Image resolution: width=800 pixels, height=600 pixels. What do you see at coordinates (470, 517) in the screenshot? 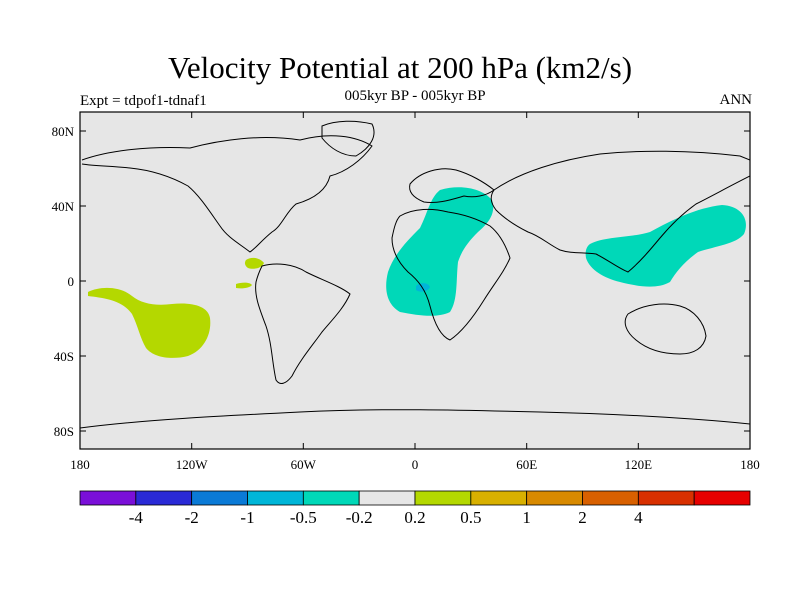
I see `colorbar-label: 0.5` at bounding box center [470, 517].